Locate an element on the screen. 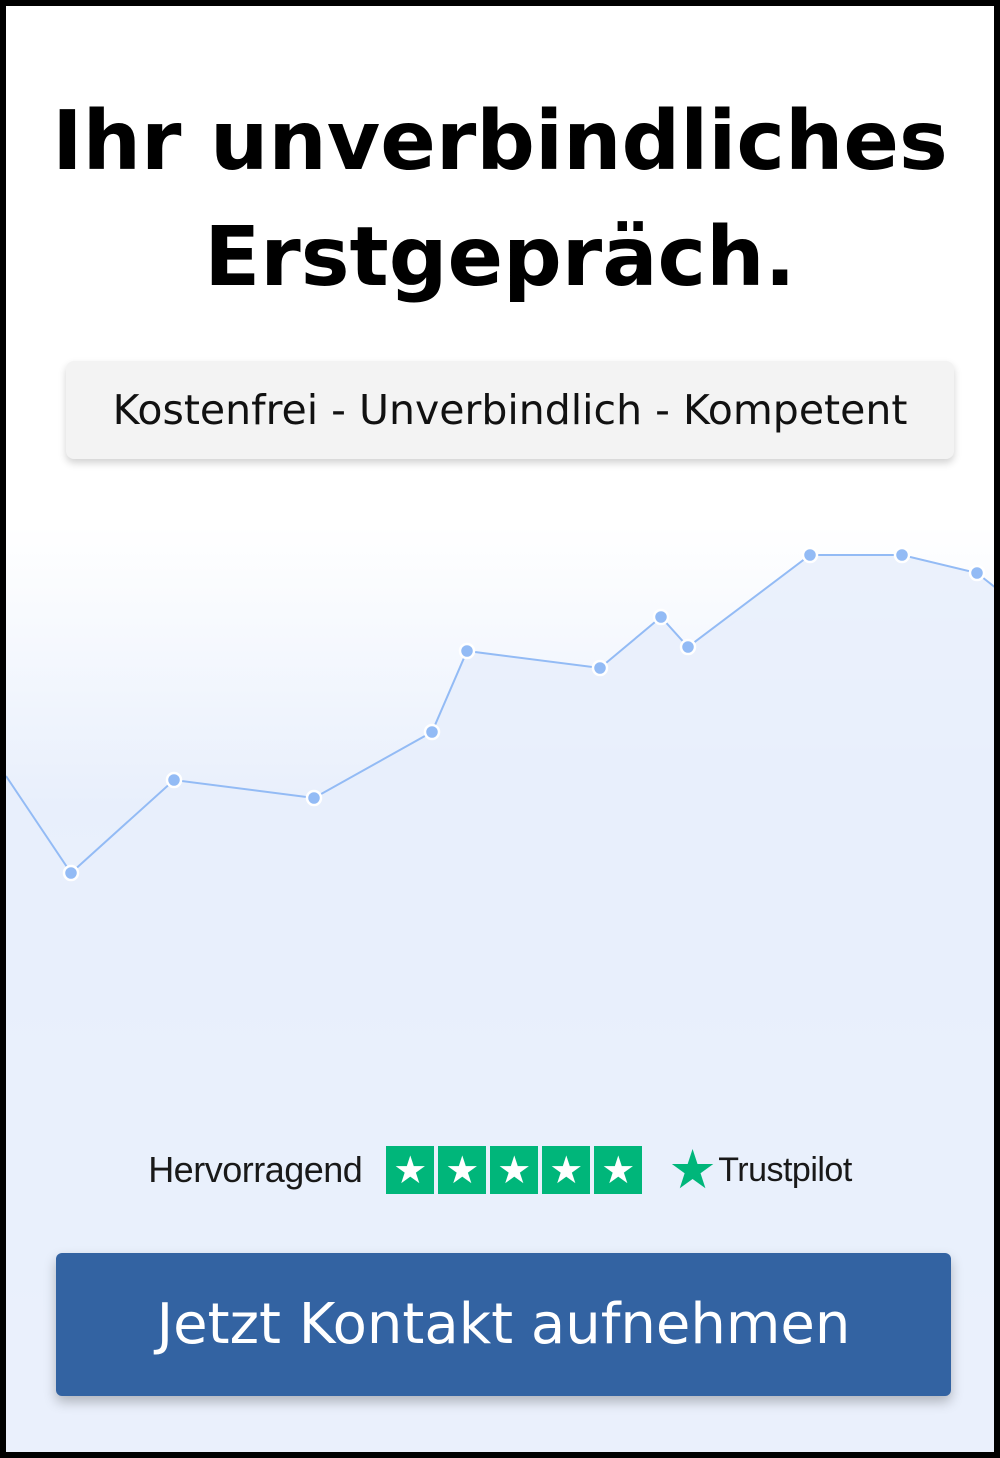 This screenshot has width=1000, height=1458. contact-button: Jetzt Kontakt aufnehmen is located at coordinates (503, 1324).